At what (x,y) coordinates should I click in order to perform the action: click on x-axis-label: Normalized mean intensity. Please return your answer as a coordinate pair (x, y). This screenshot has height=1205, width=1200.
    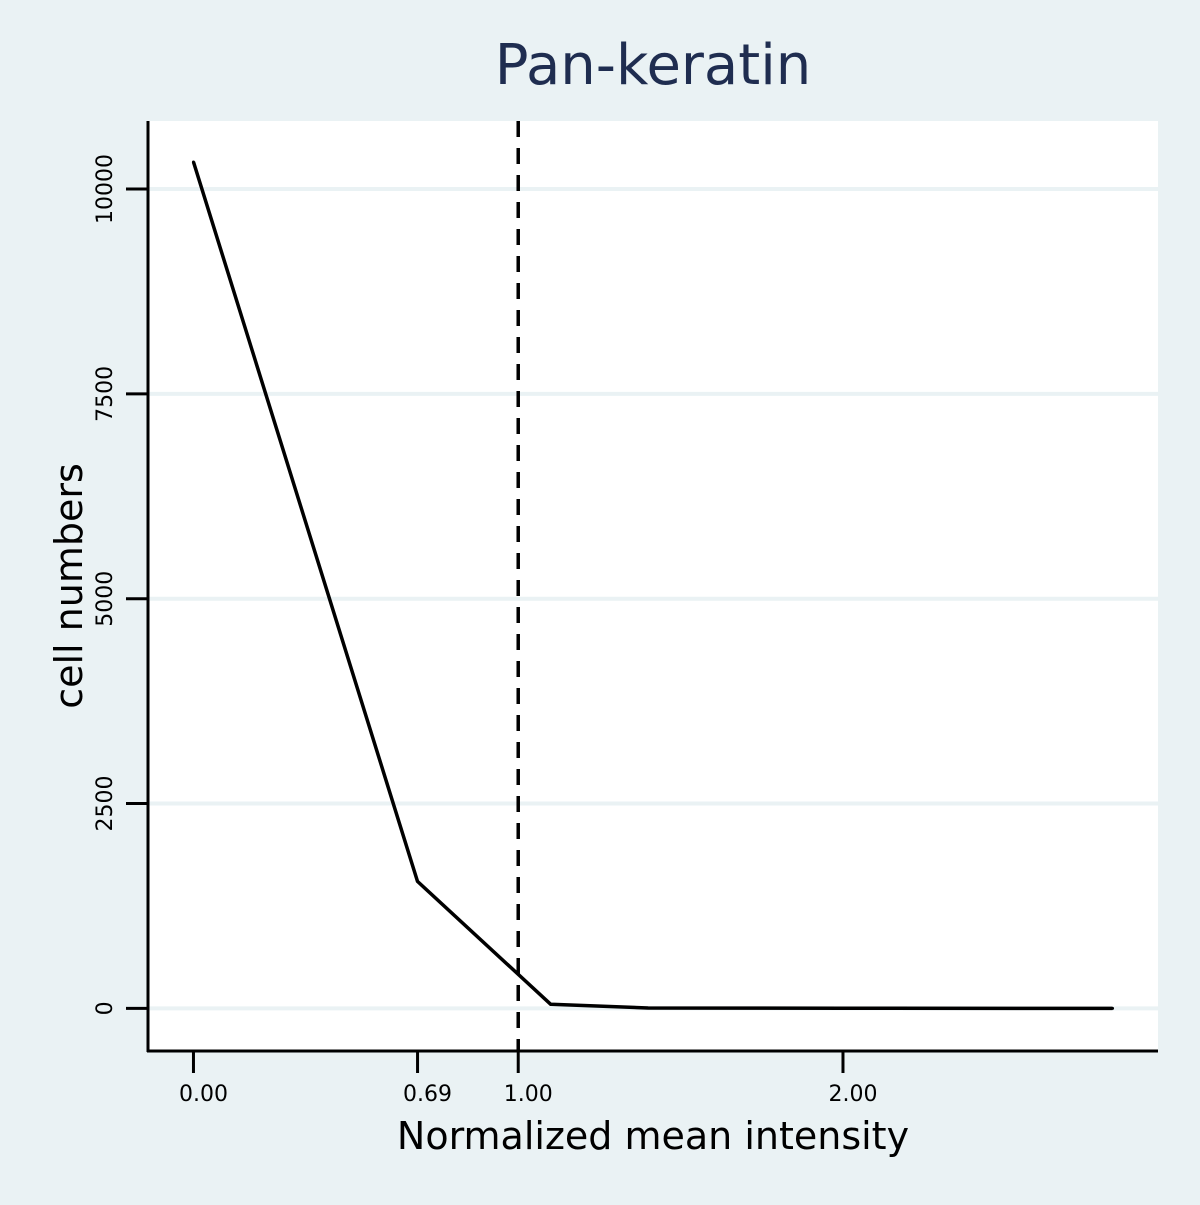
    Looking at the image, I should click on (653, 1136).